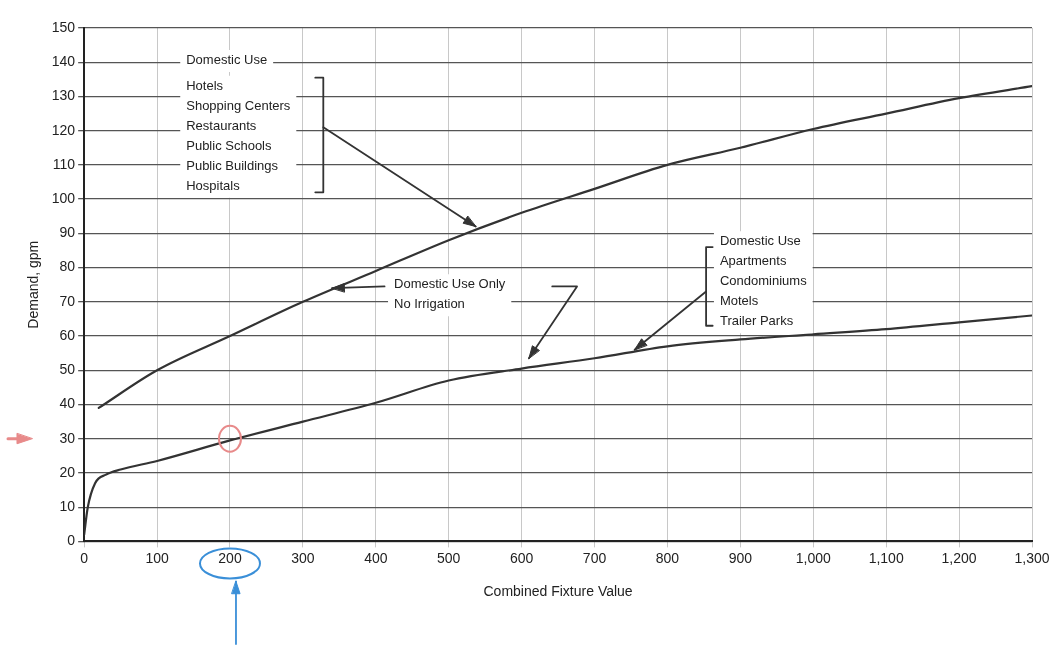 The height and width of the screenshot is (647, 1058). What do you see at coordinates (594, 557) in the screenshot?
I see `x-tick-label: 700` at bounding box center [594, 557].